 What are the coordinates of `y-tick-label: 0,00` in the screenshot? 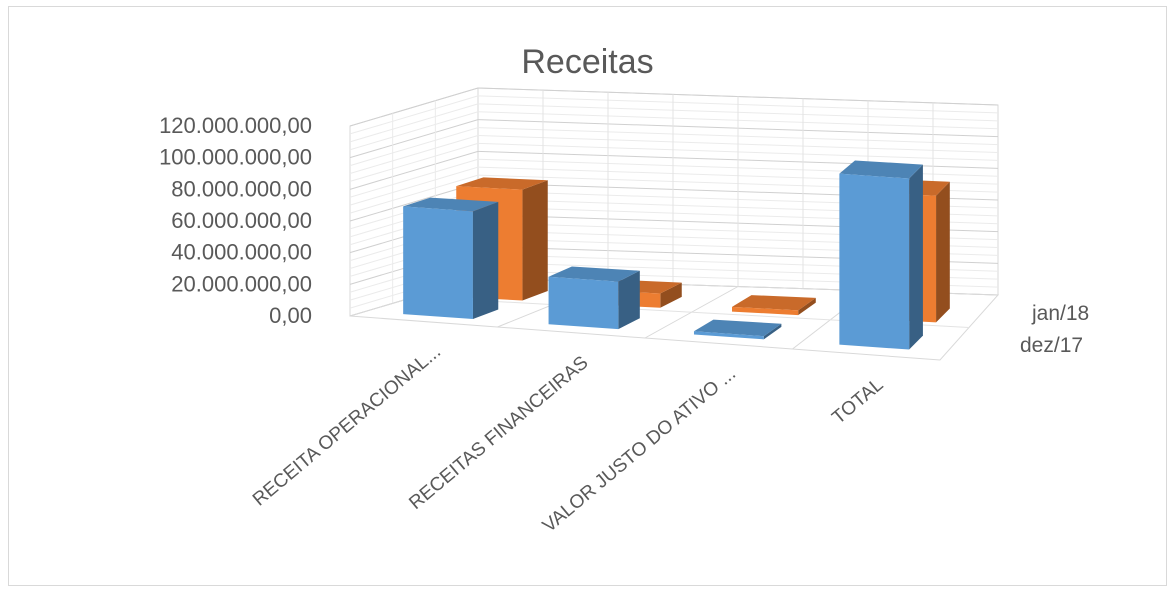 It's located at (290, 315).